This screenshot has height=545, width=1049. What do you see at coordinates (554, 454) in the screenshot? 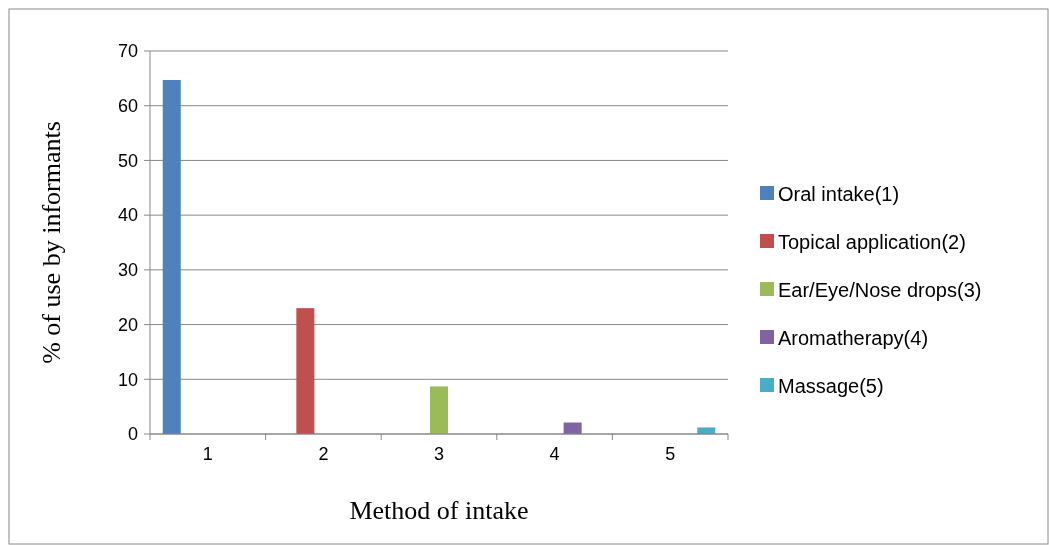
I see `x-tick-label: 4` at bounding box center [554, 454].